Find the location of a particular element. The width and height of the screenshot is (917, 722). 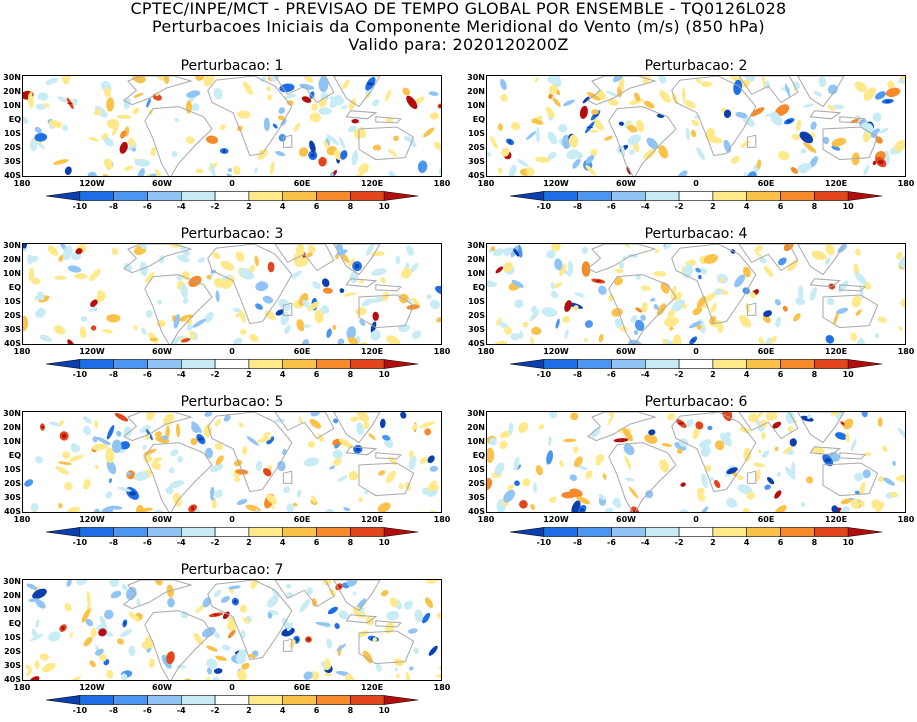

anomaly-core is located at coordinates (582, 510).